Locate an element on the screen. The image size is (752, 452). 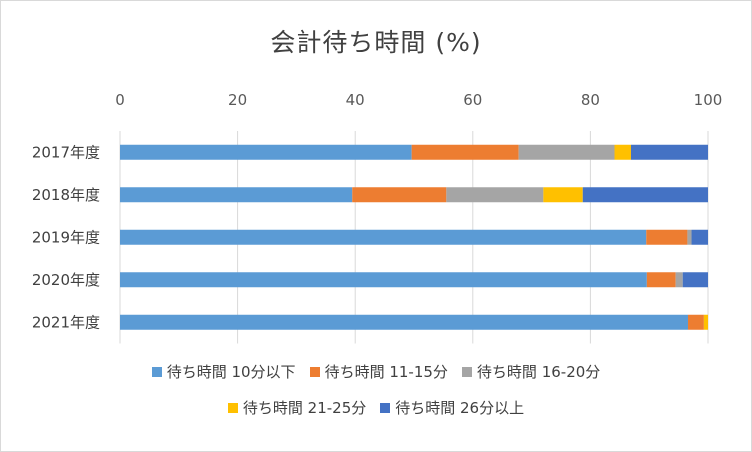
category-label: 2018年度 is located at coordinates (66, 195).